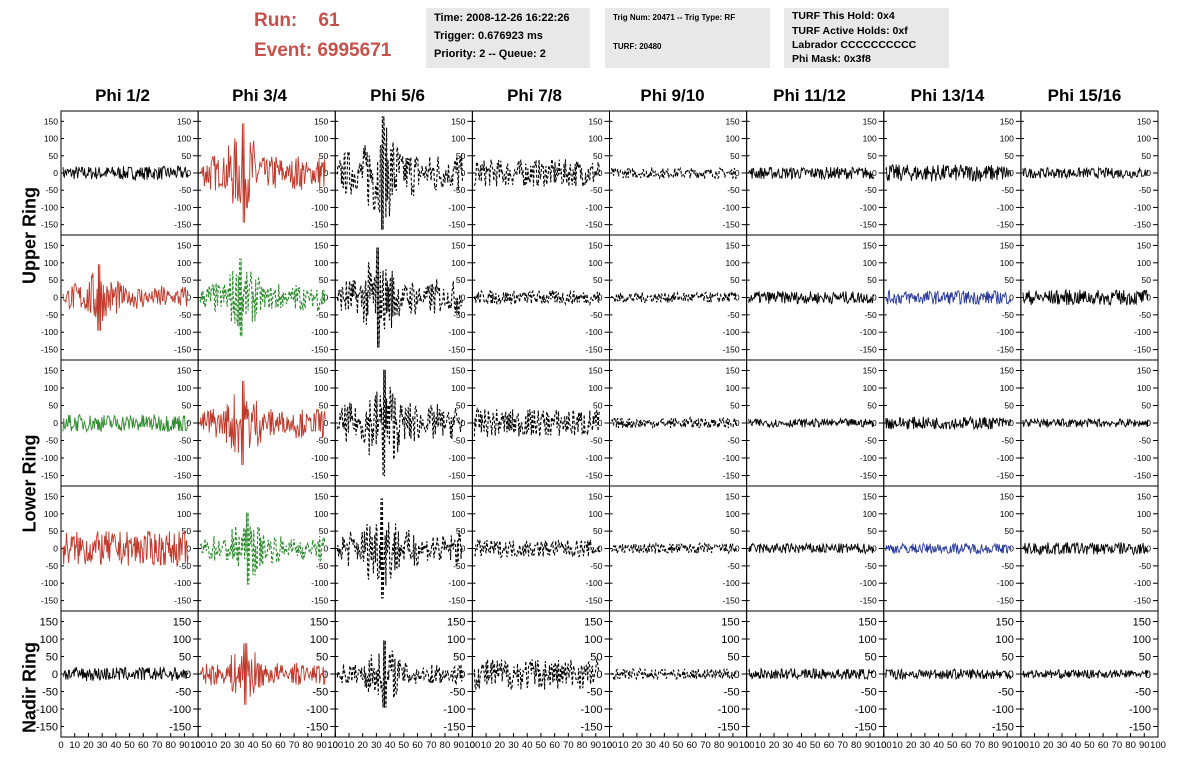 The image size is (1196, 772). What do you see at coordinates (297, 20) in the screenshot?
I see `run-number: Run: 61` at bounding box center [297, 20].